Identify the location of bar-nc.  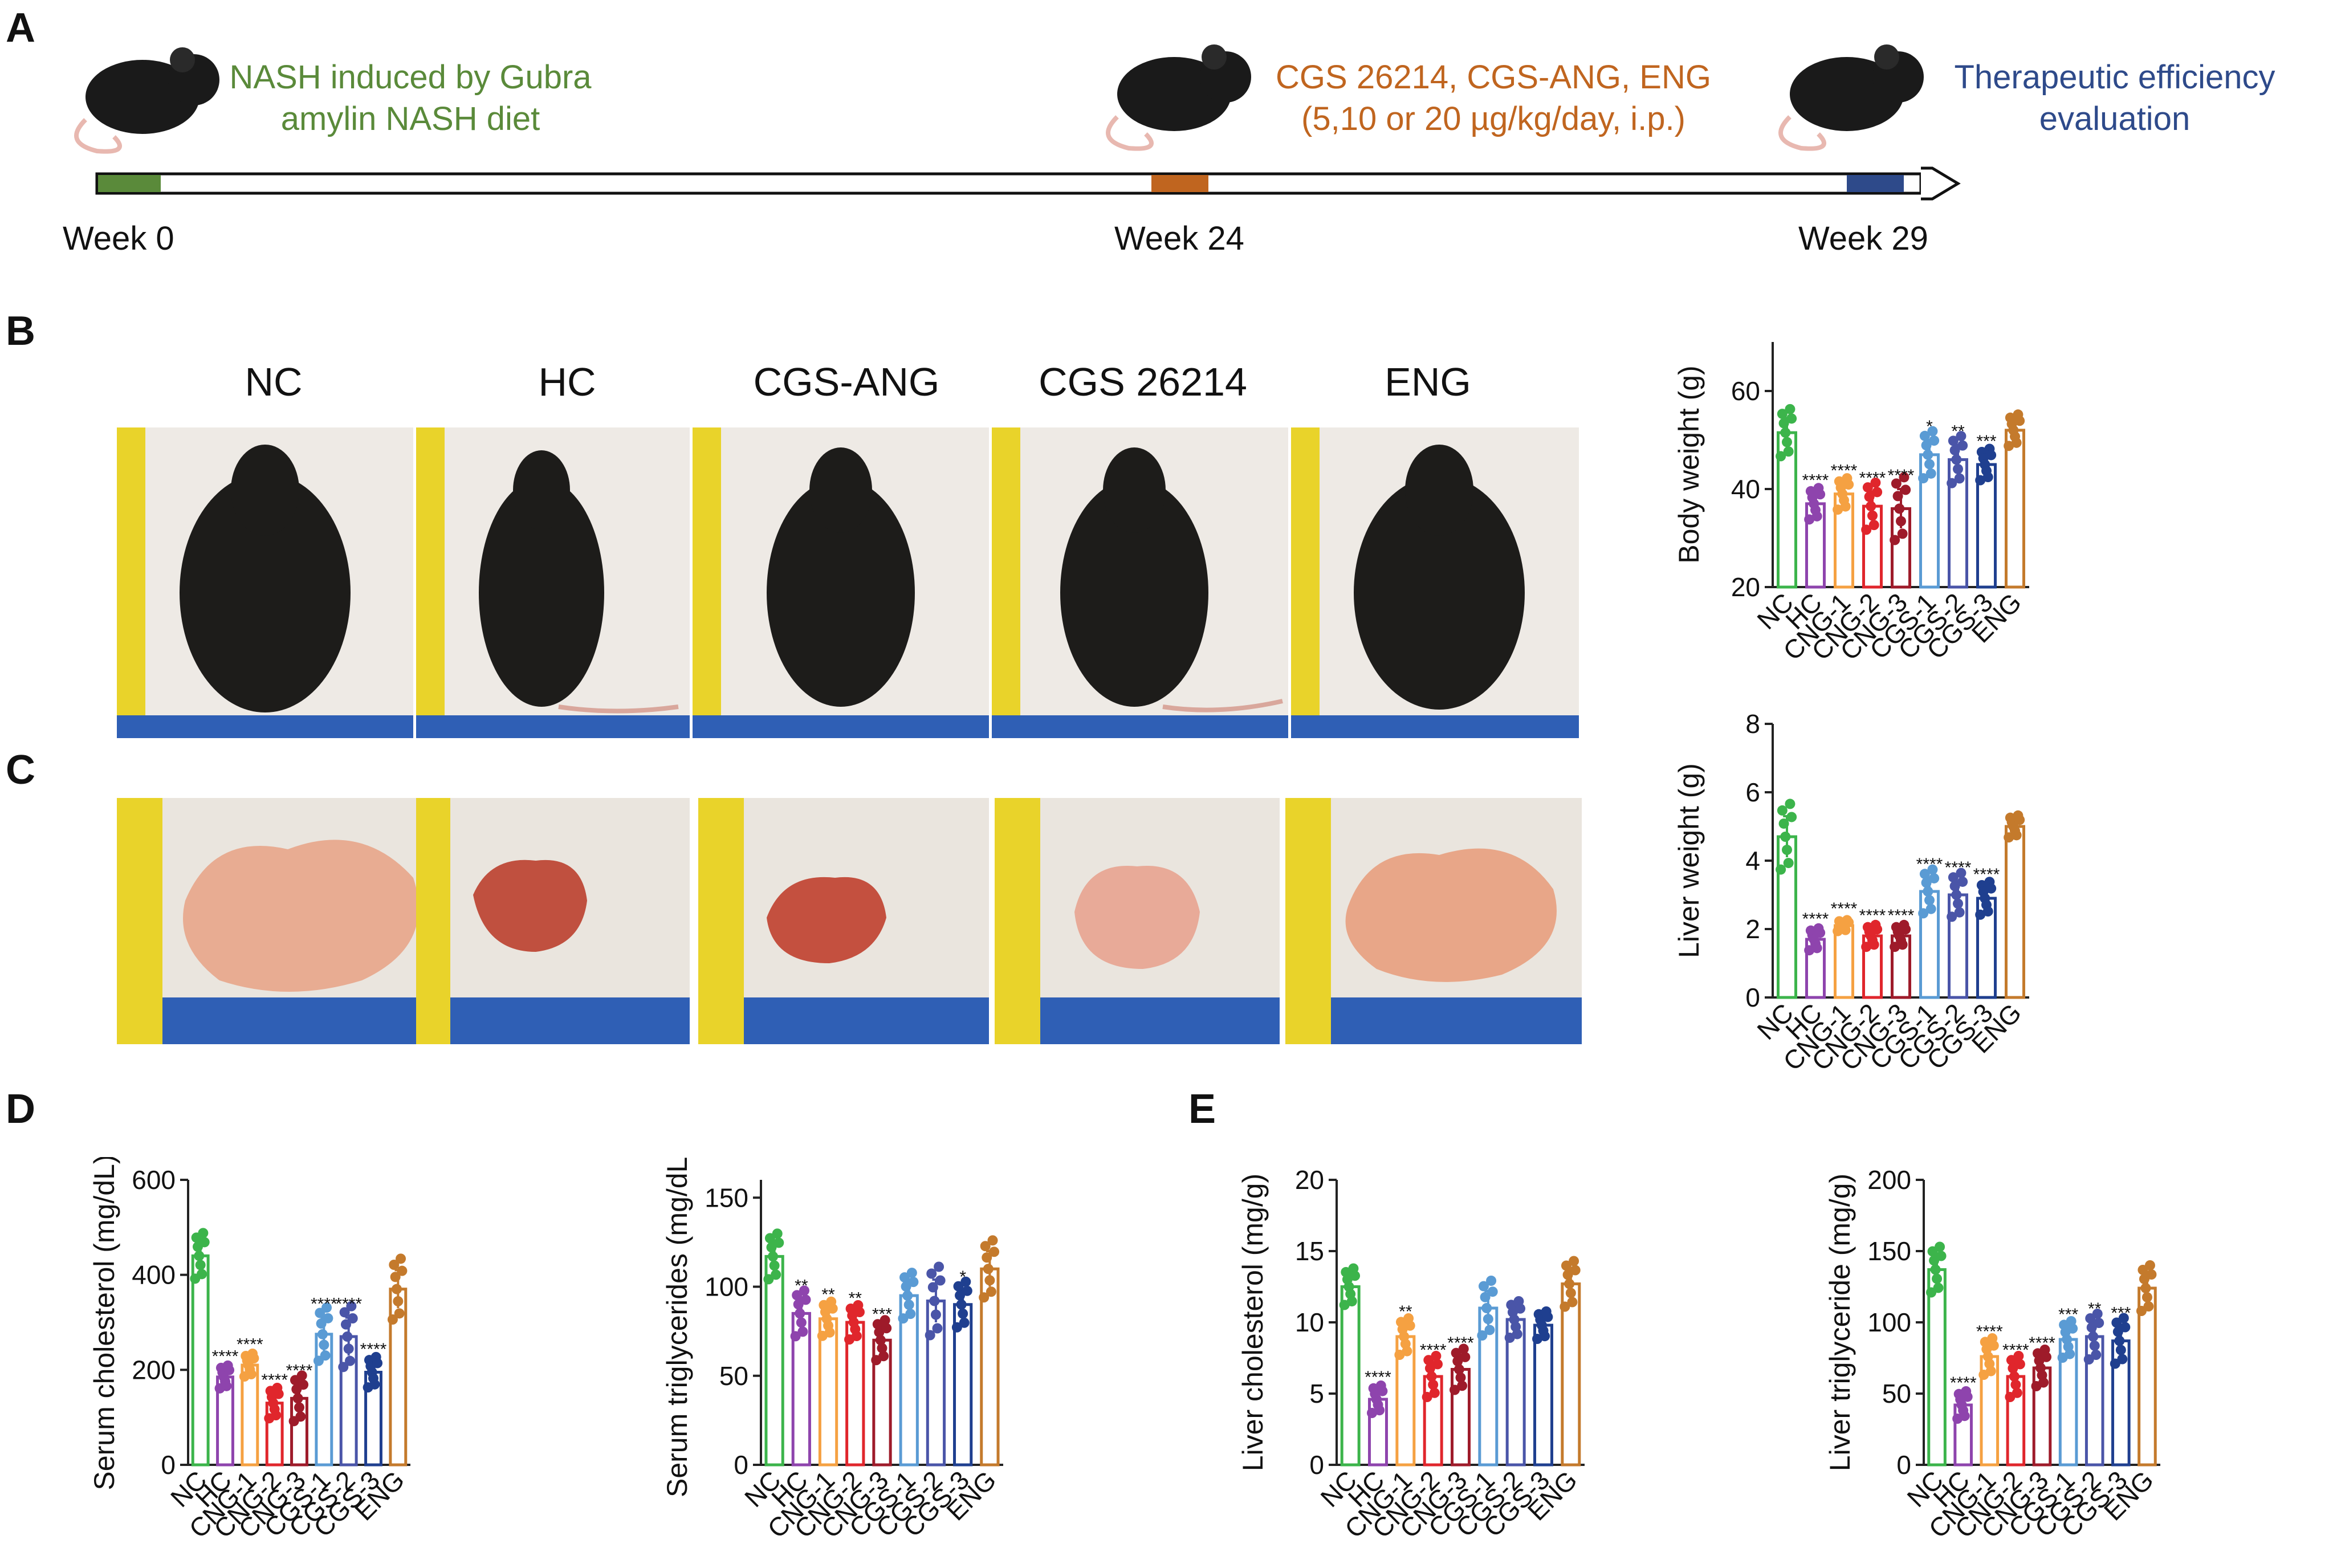
(1937, 1367).